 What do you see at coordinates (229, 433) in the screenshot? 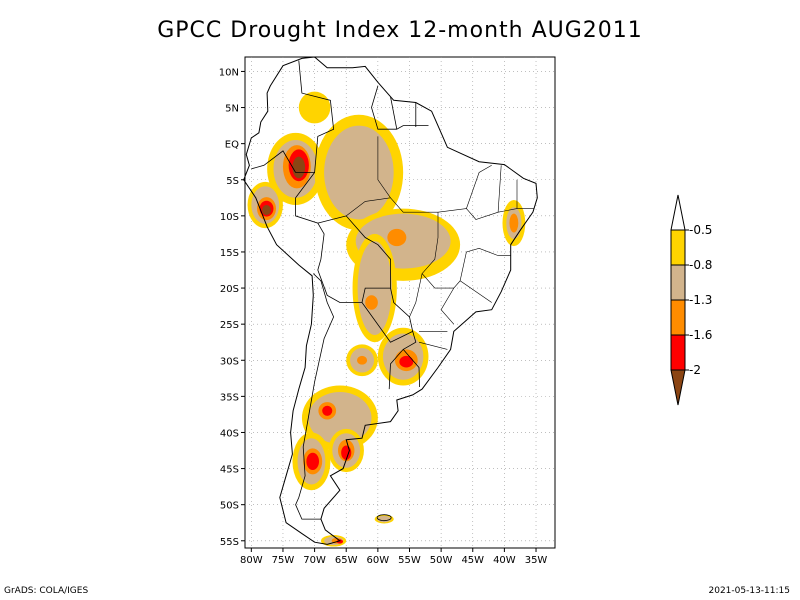
I see `y-tick-label: 40S` at bounding box center [229, 433].